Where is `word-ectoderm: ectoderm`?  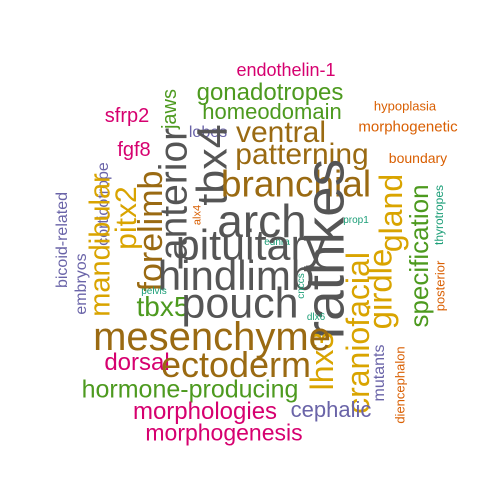 word-ectoderm: ectoderm is located at coordinates (236, 364).